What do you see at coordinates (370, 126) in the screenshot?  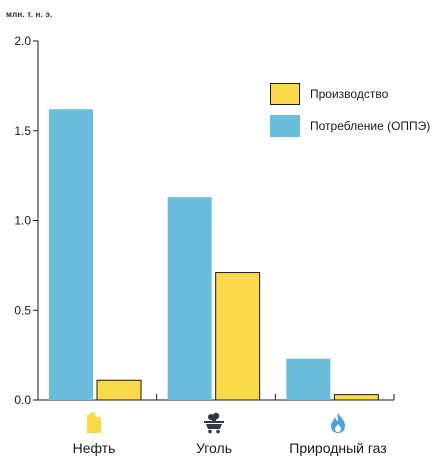 I see `legend-label-consumption: Потребление (ОППЭ)` at bounding box center [370, 126].